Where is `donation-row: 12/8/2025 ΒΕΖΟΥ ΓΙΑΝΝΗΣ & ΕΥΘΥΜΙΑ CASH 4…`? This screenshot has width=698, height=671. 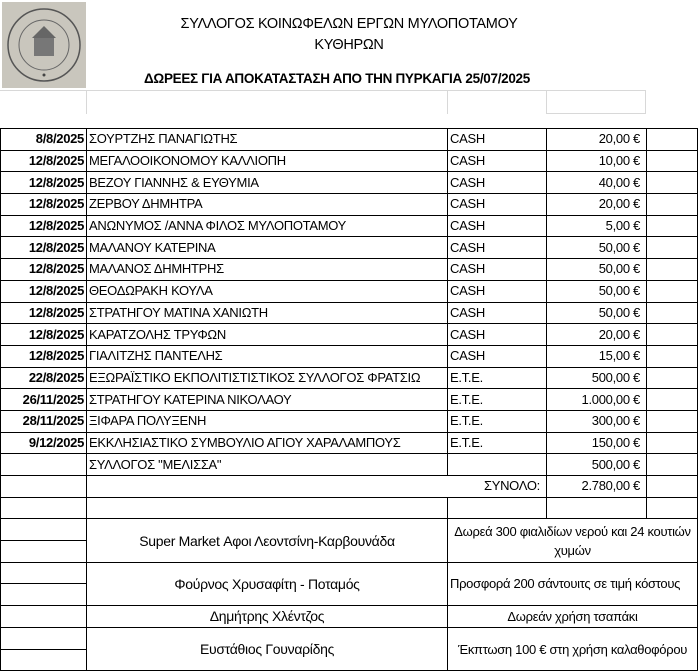
donation-row: 12/8/2025 ΒΕΖΟΥ ΓΙΑΝΝΗΣ & ΕΥΘΥΜΙΑ CASH 4… is located at coordinates (349, 183).